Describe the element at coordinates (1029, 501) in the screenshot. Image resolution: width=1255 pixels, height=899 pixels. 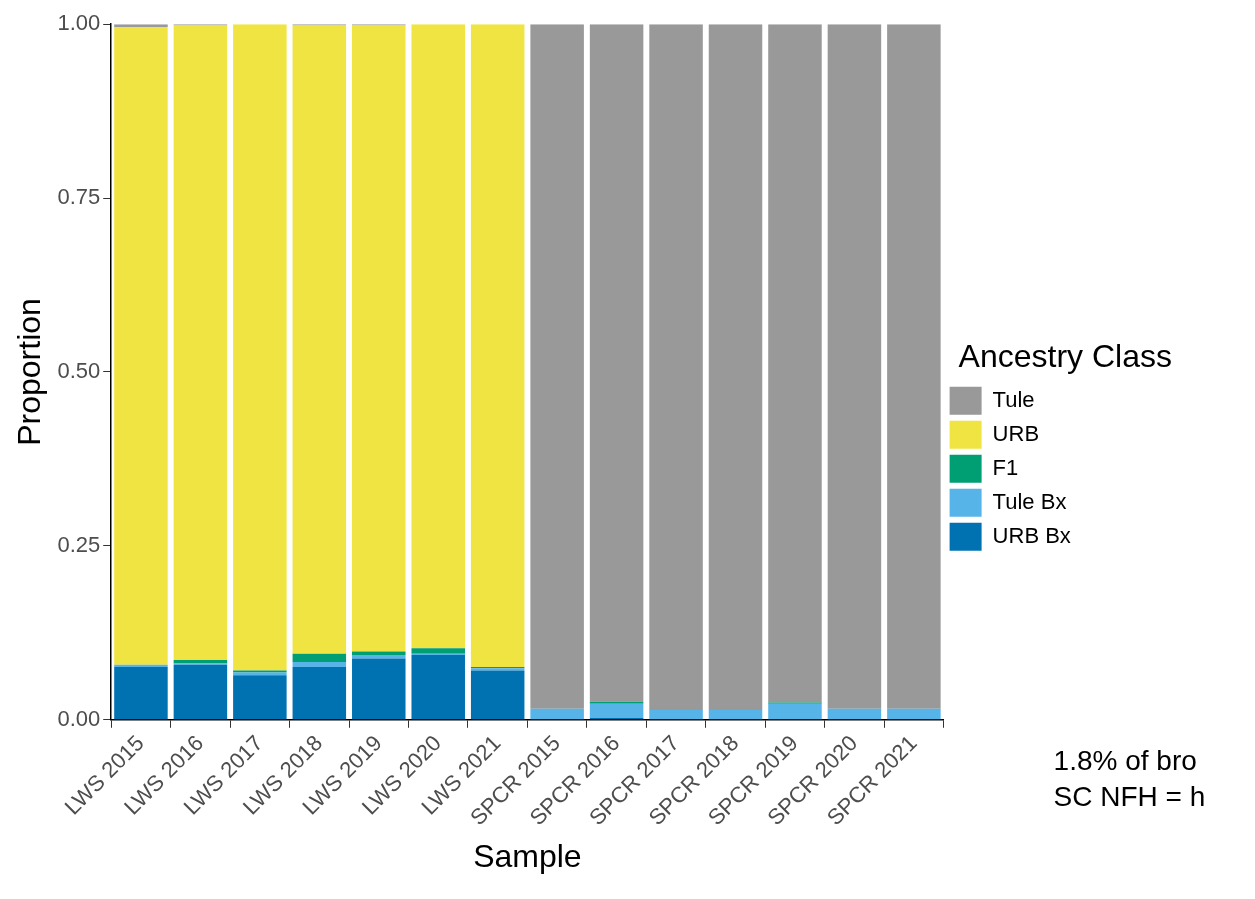
I see `legend-label: Tule Bx` at that location.